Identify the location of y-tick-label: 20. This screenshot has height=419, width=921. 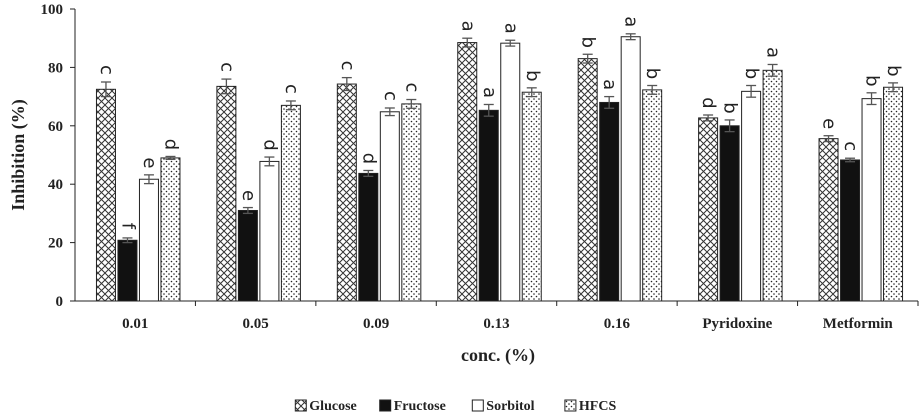
(55, 244).